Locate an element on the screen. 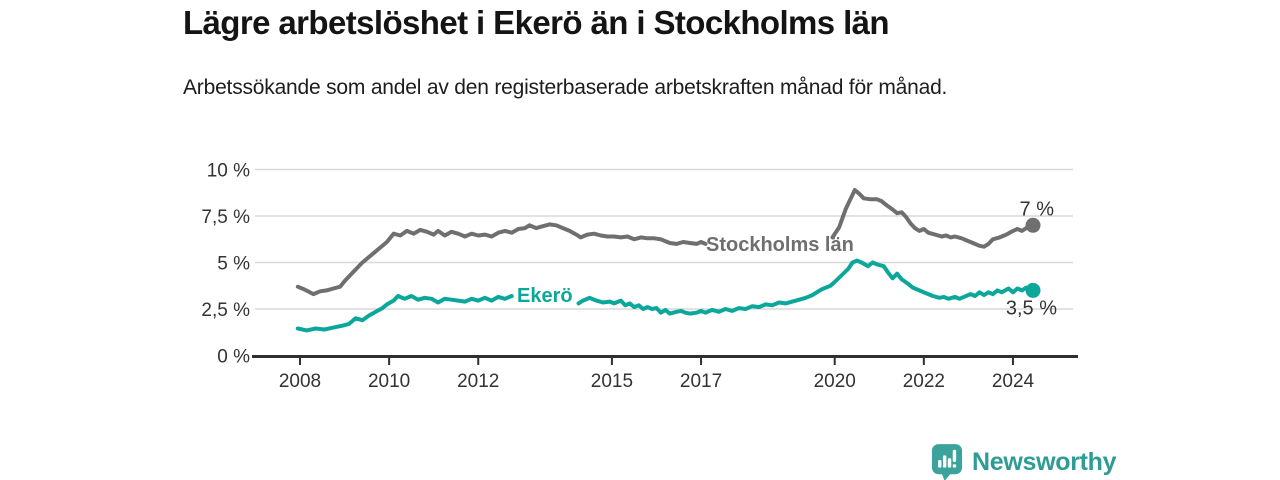 Image resolution: width=1280 pixels, height=480 pixels. end-value-label-eker-: 3,5 % is located at coordinates (1031, 308).